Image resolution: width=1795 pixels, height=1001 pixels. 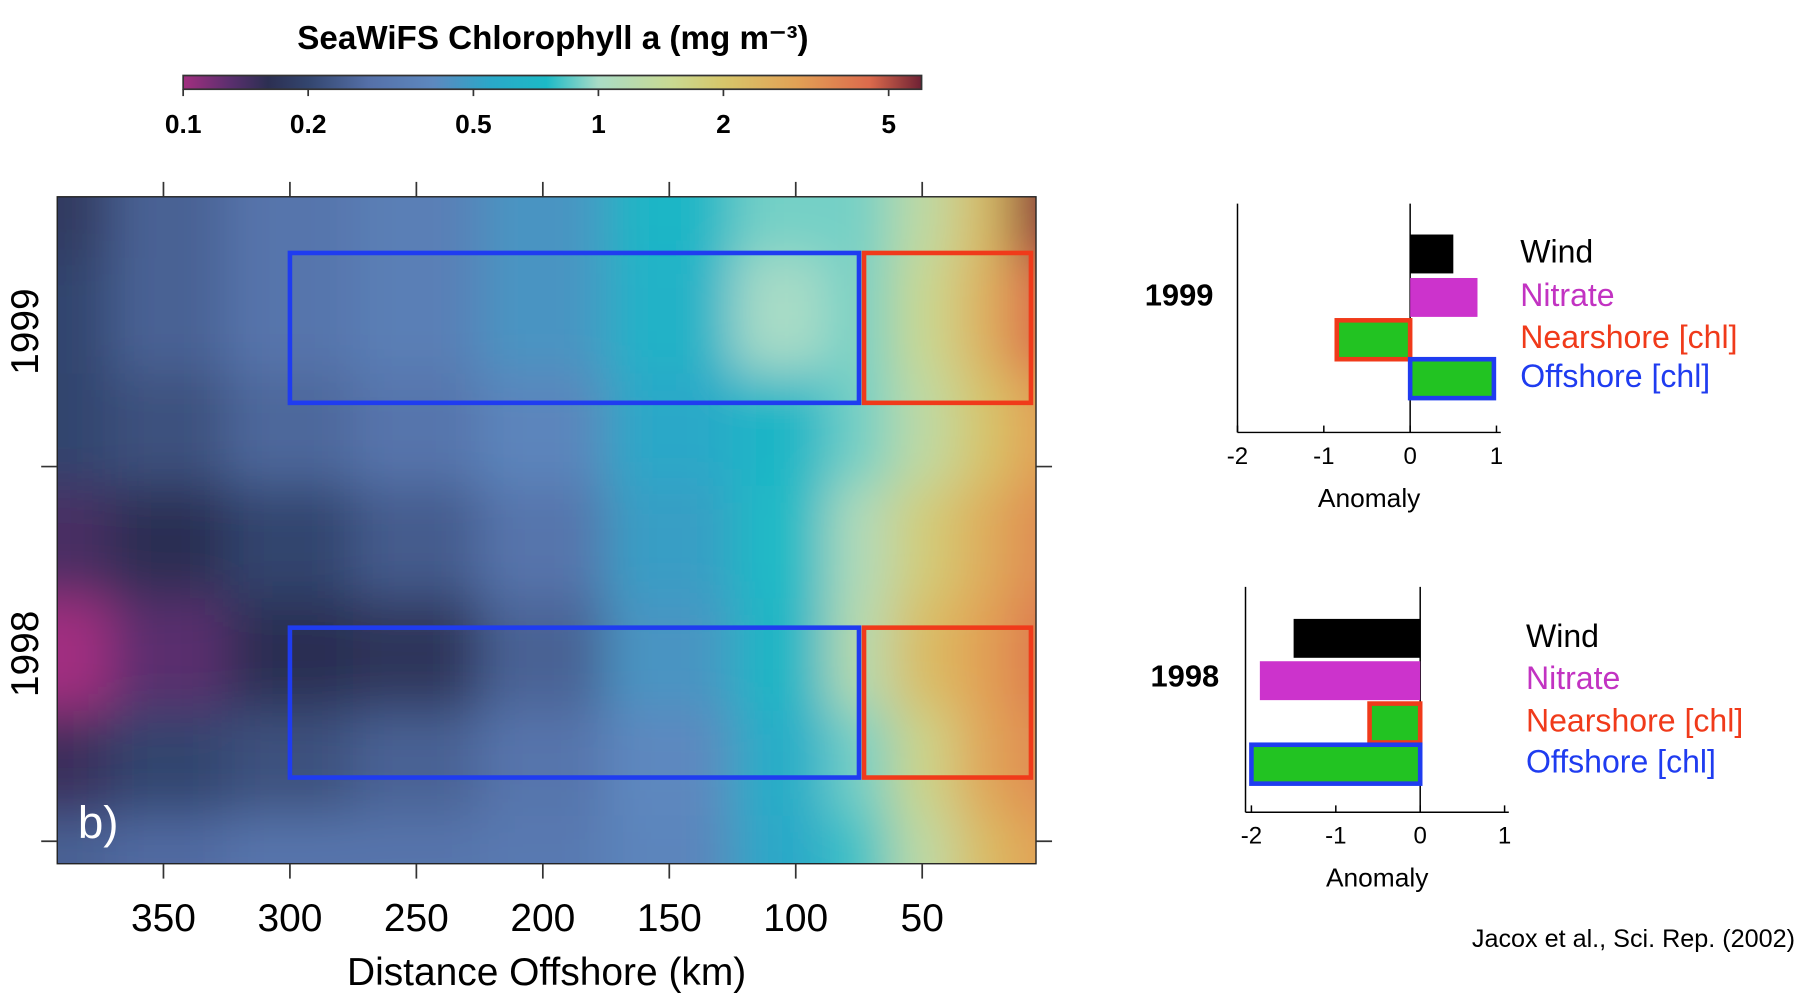 What do you see at coordinates (289, 918) in the screenshot?
I see `x-tick-label: 300` at bounding box center [289, 918].